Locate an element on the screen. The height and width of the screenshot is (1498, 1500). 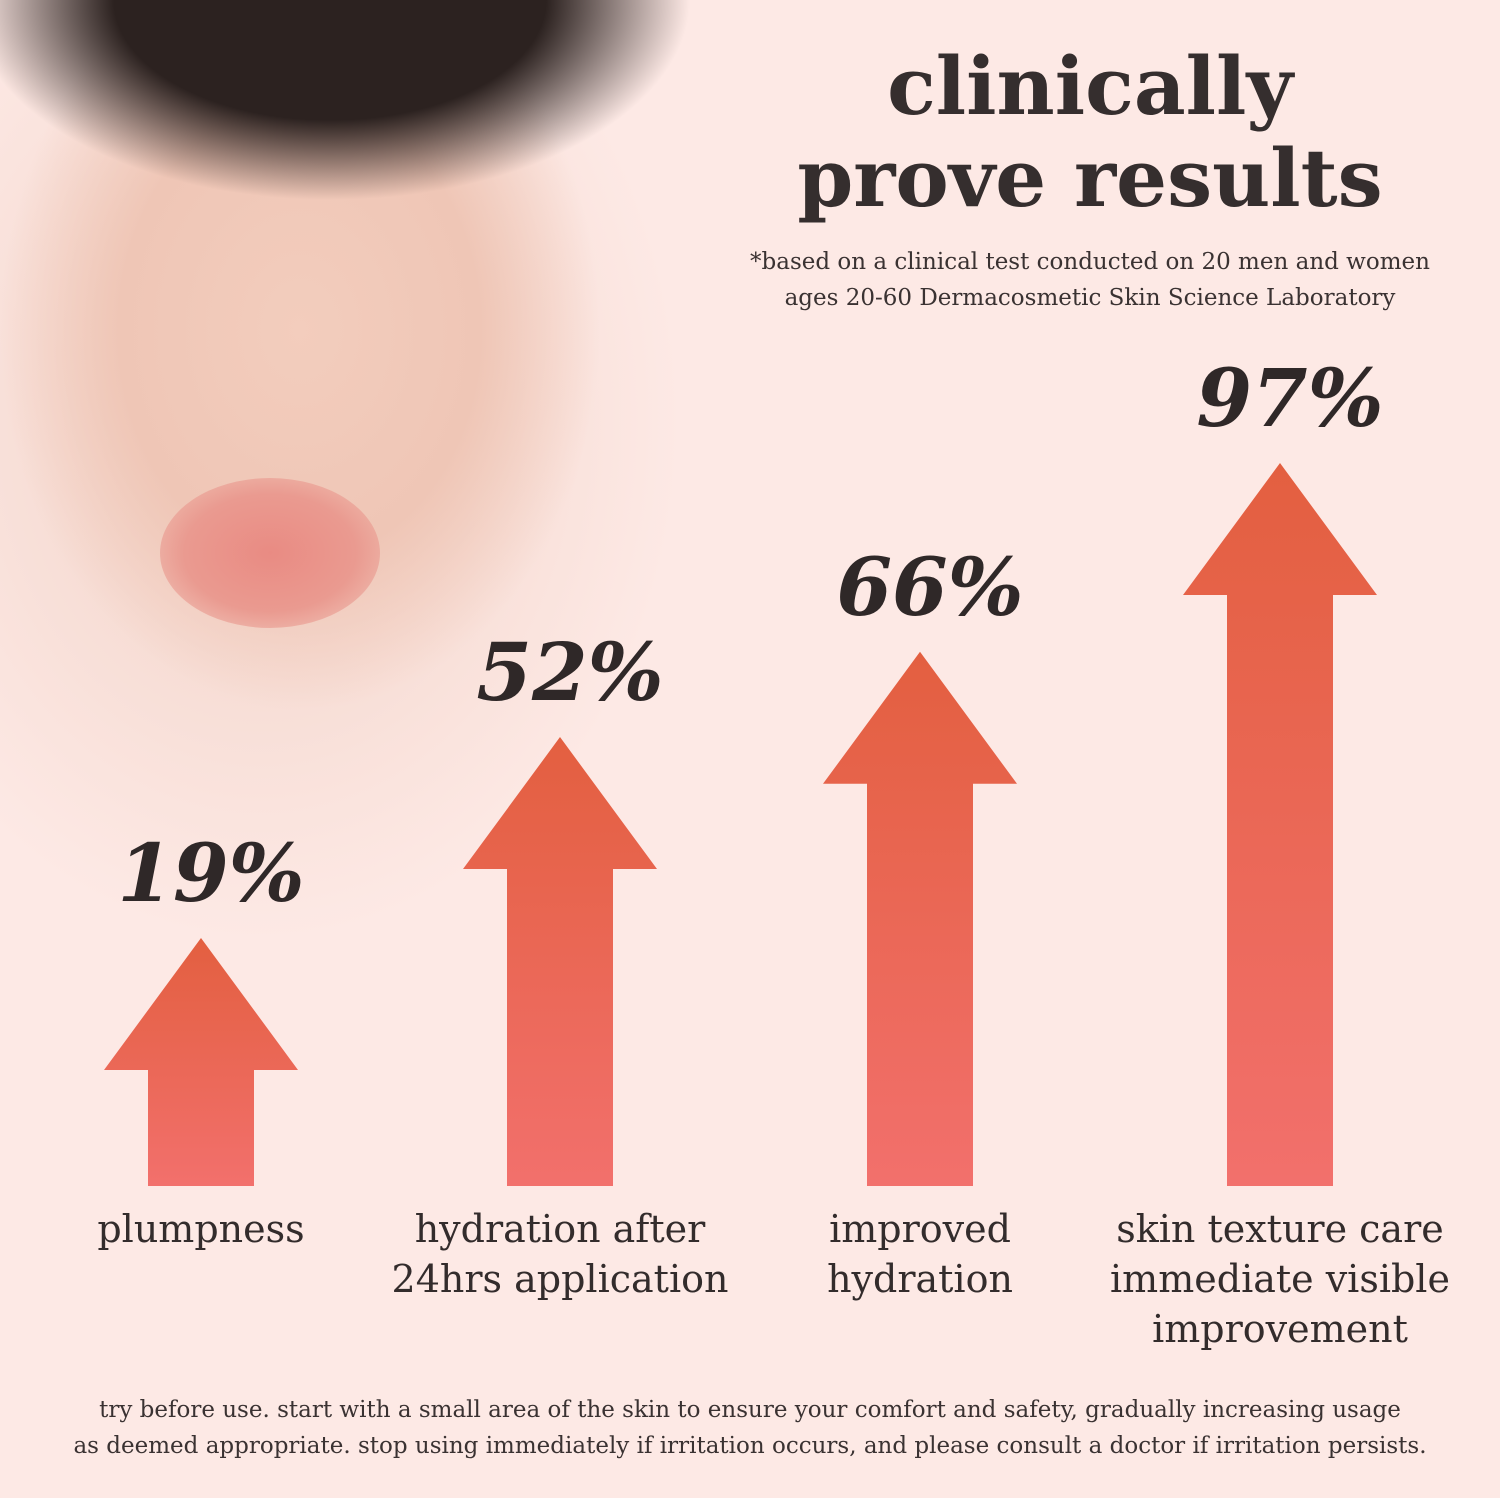
hair is located at coordinates (350, 130).